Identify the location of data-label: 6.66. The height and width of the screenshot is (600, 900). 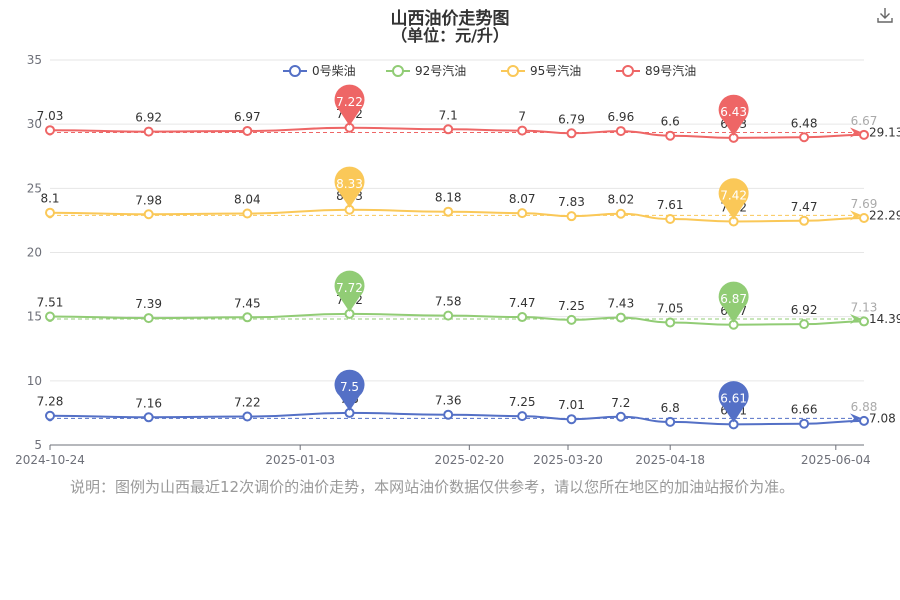
(804, 410).